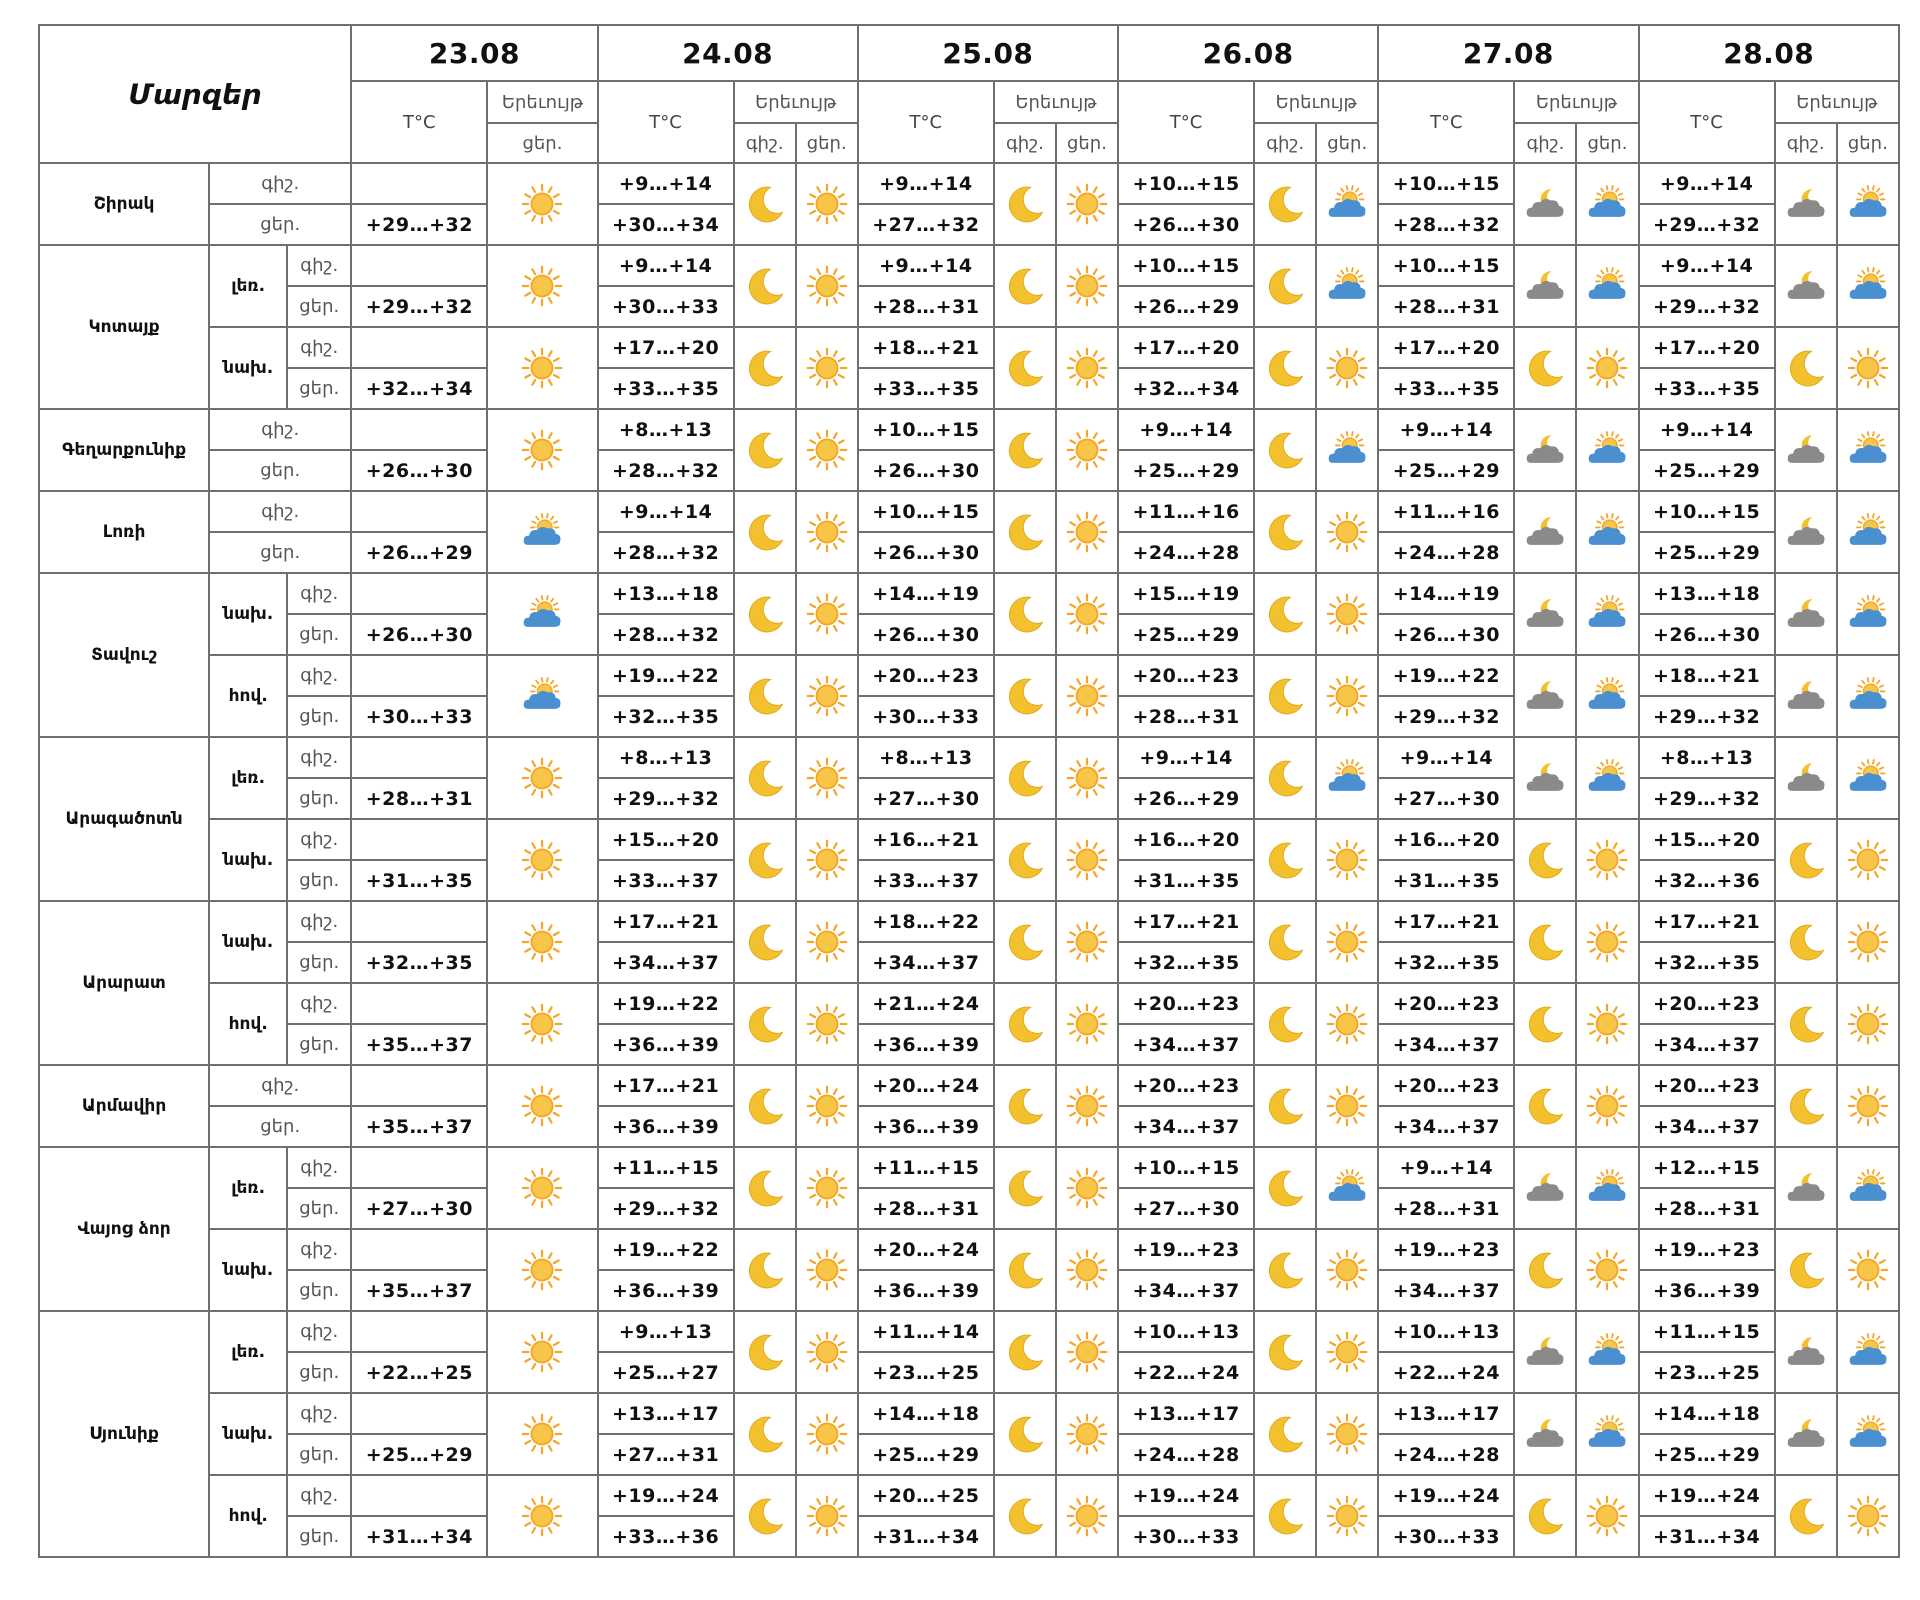 Image resolution: width=1920 pixels, height=1600 pixels. Describe the element at coordinates (925, 347) in the screenshot. I see `night-temperature: +18…+21` at that location.